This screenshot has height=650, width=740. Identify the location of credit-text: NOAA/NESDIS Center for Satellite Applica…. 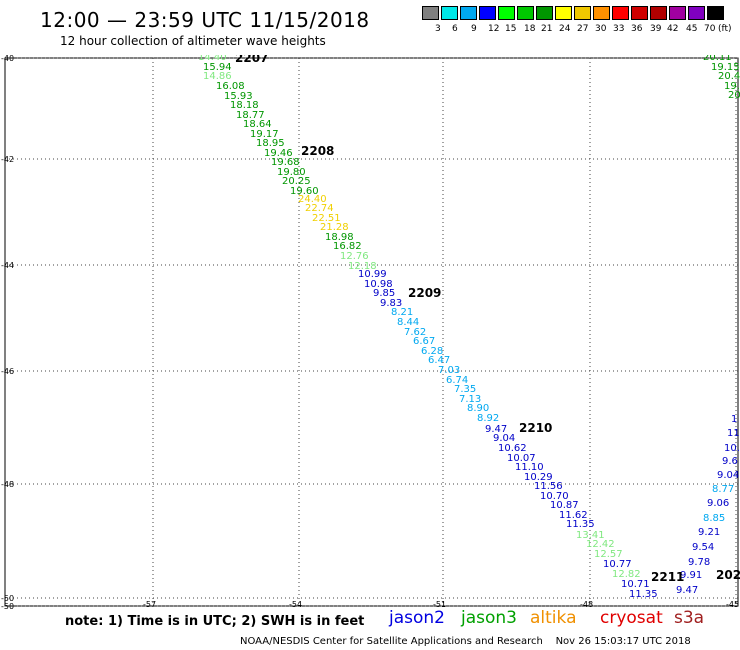
(391, 641).